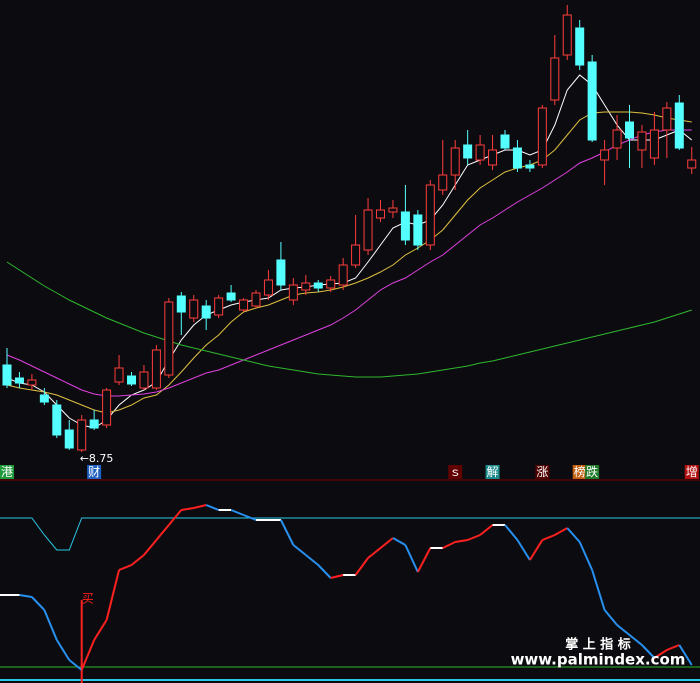  I want to click on watermark-url: www.palmindex.com, so click(598, 660).